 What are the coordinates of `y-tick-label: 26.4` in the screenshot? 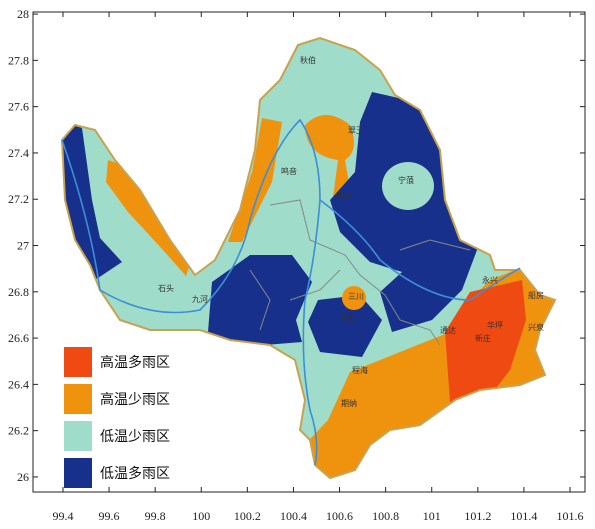 It's located at (18, 384).